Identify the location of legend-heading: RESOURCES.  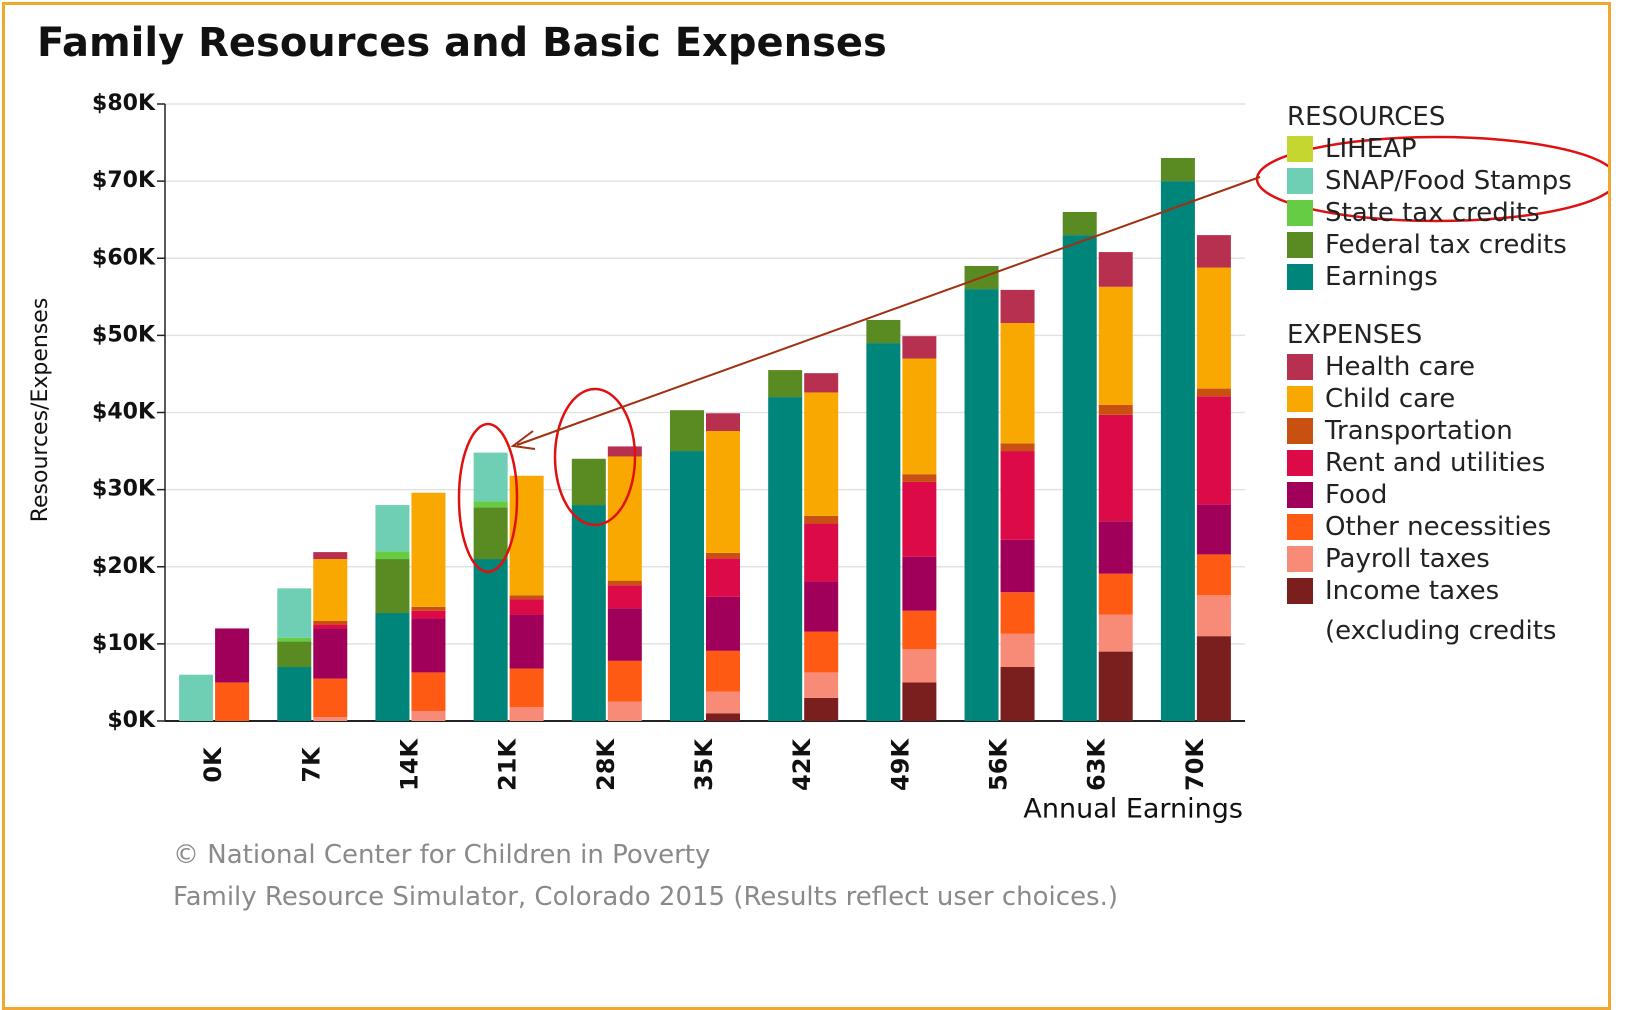
(1366, 117).